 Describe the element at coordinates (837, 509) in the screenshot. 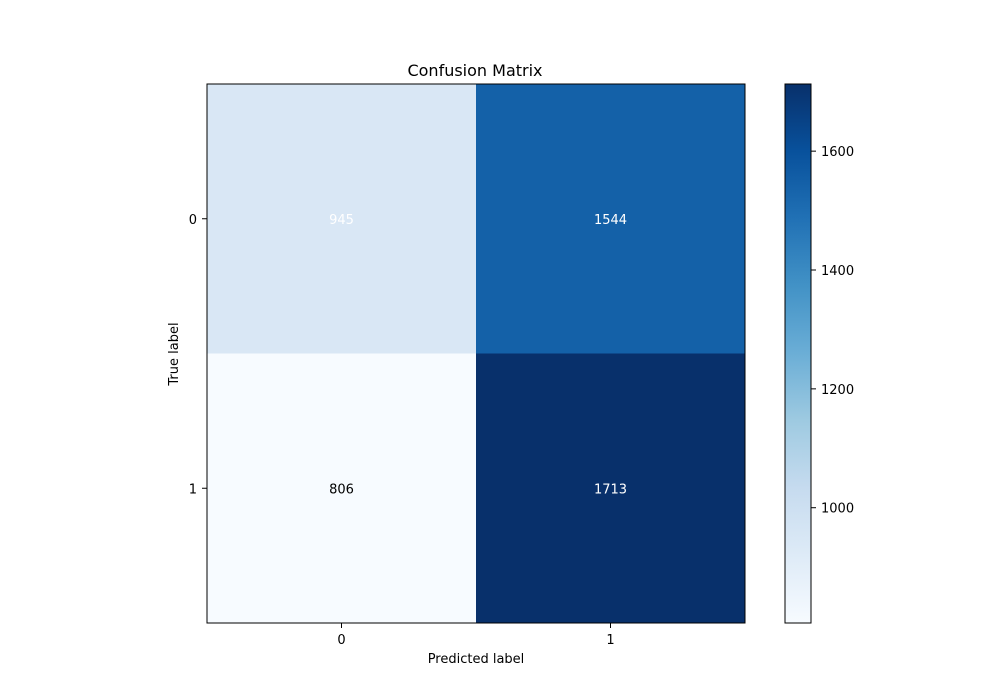

I see `colorbar-tick-label: 1000` at that location.